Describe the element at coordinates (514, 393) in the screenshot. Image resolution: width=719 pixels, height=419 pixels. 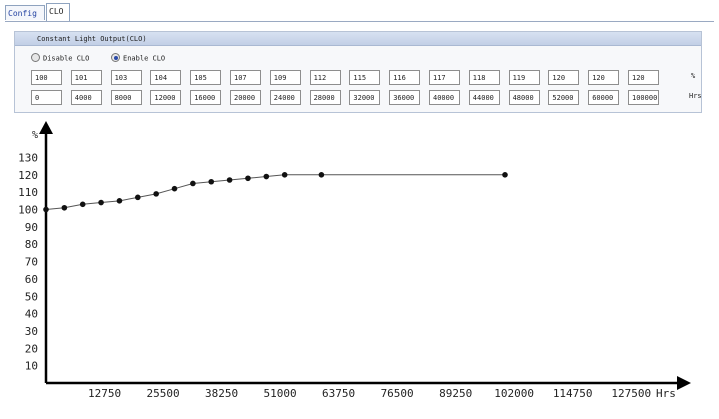
I see `x-tick-label: 102000` at that location.